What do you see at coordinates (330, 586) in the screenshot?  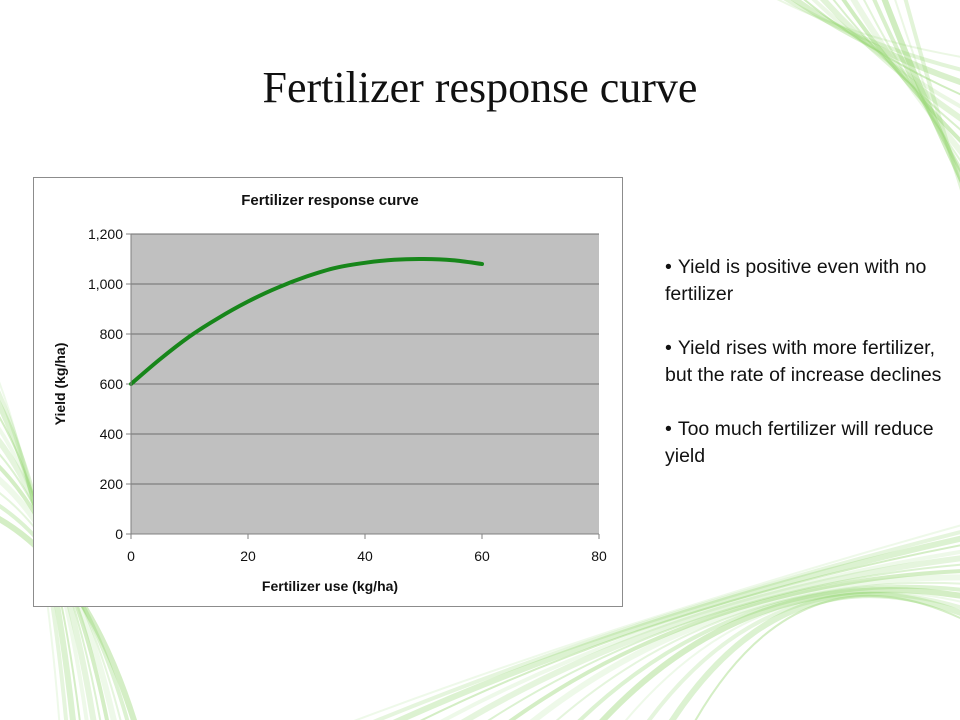 I see `x-axis-label: Fertilizer use (kg/ha)` at bounding box center [330, 586].